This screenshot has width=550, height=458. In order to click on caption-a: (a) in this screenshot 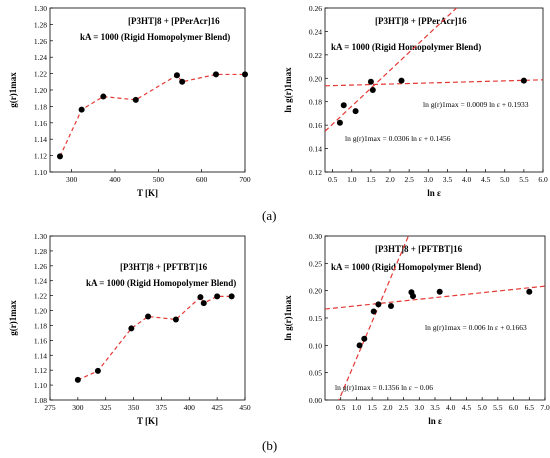, I will do `click(269, 215)`.